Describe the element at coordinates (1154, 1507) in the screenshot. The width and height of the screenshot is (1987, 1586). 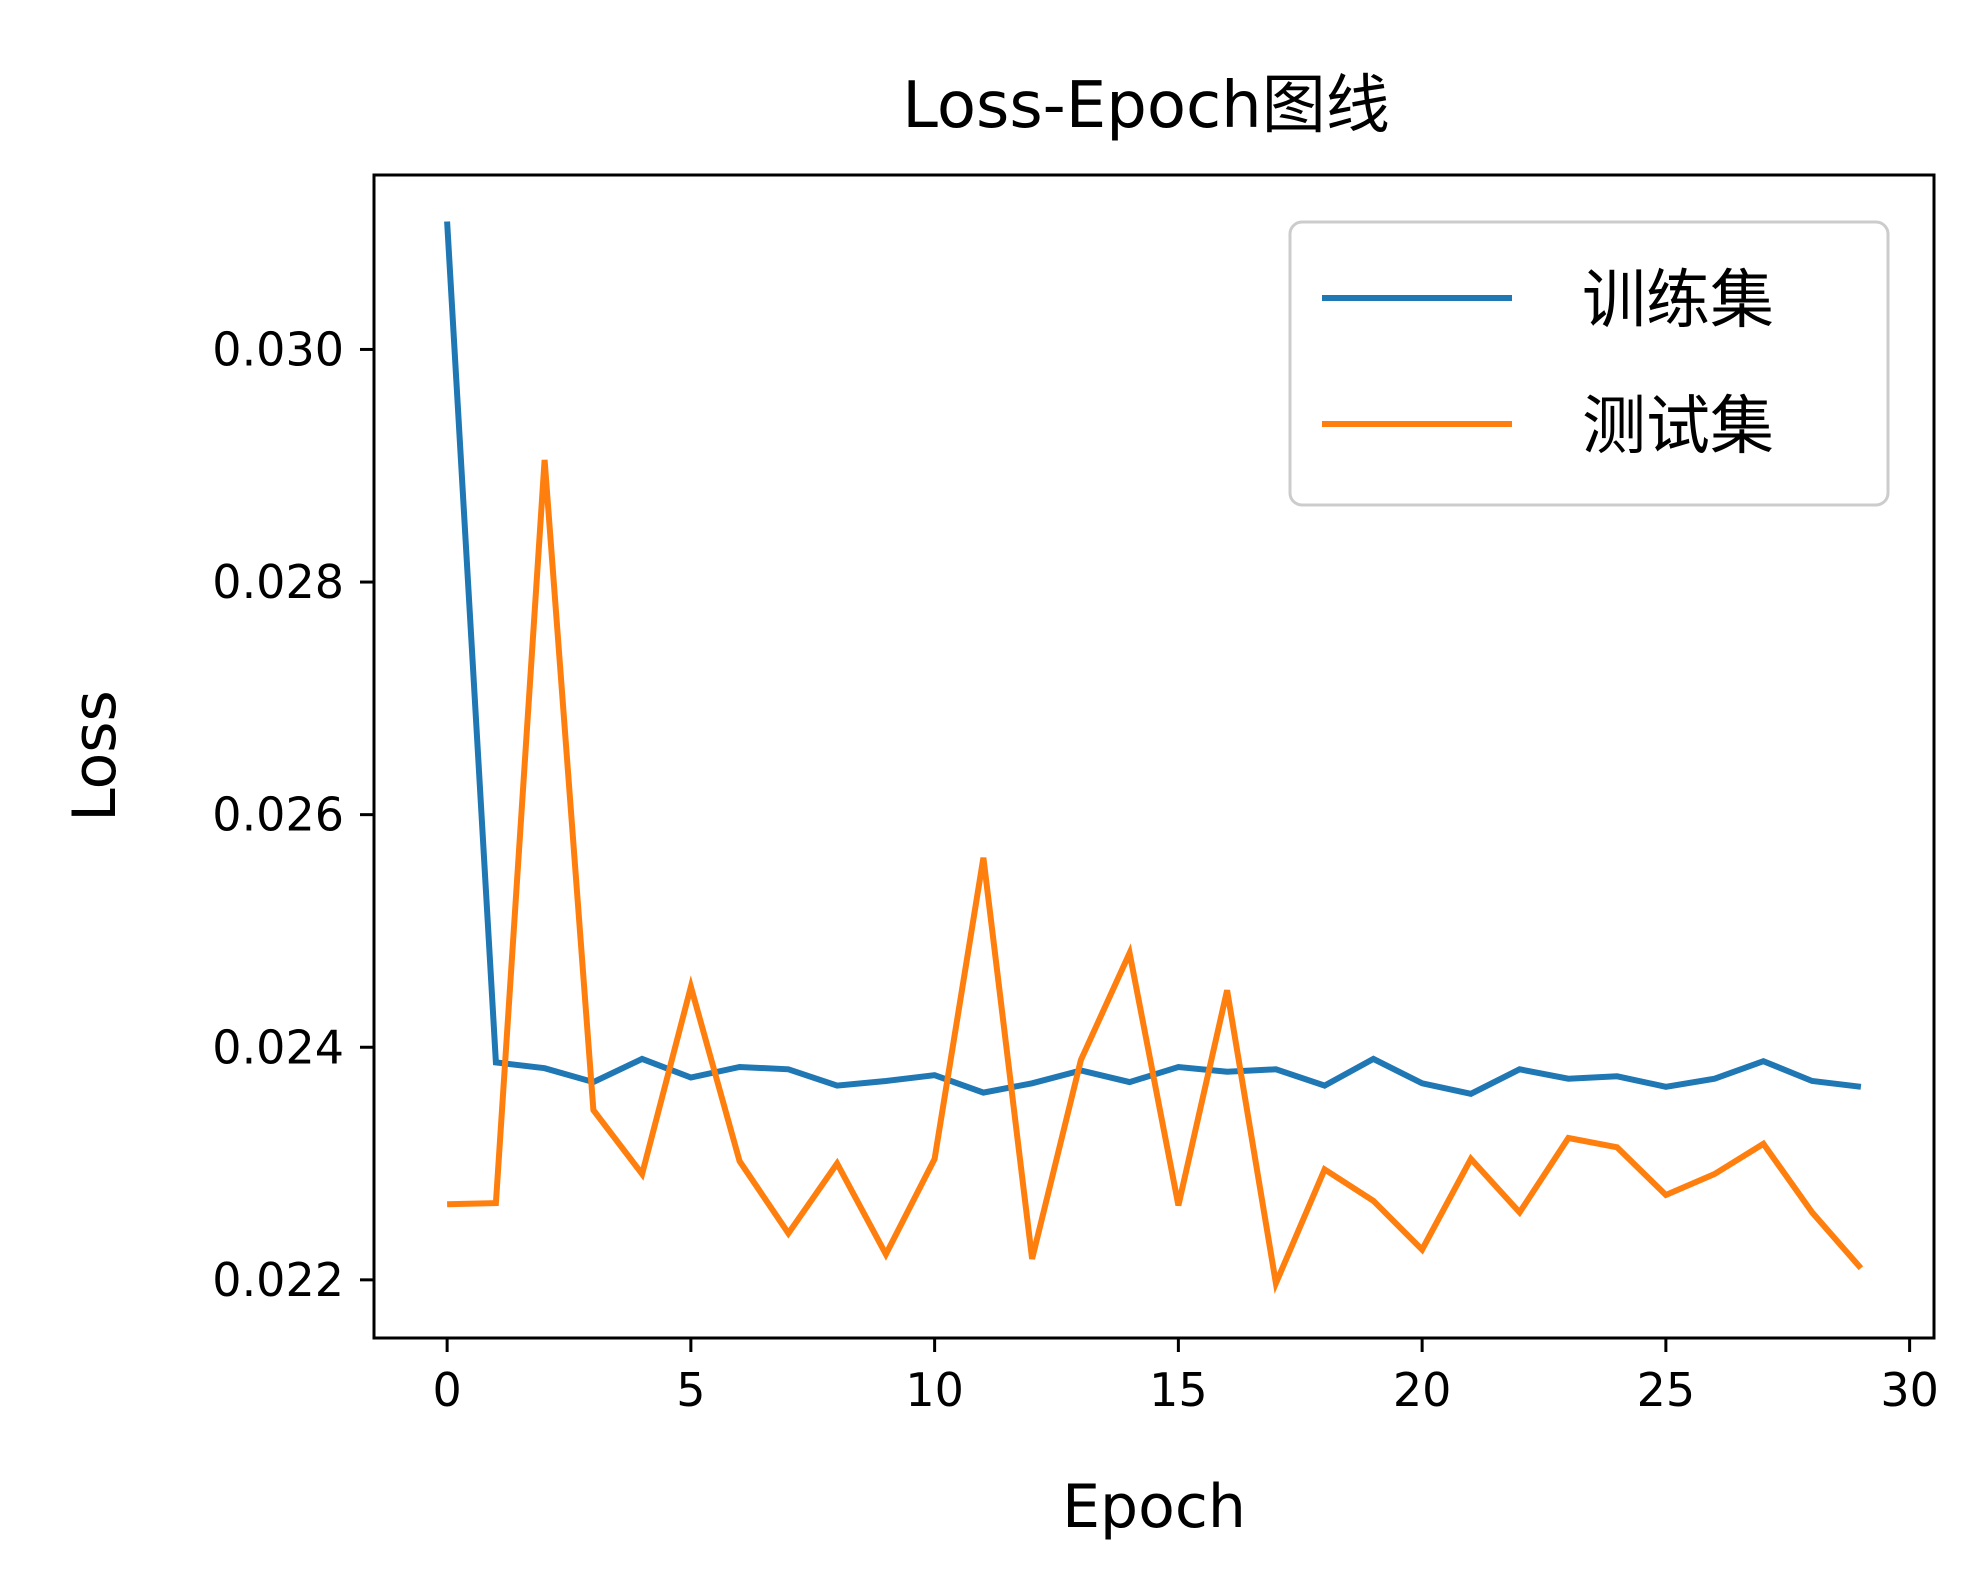
I see `x-axis-label: Epoch` at that location.